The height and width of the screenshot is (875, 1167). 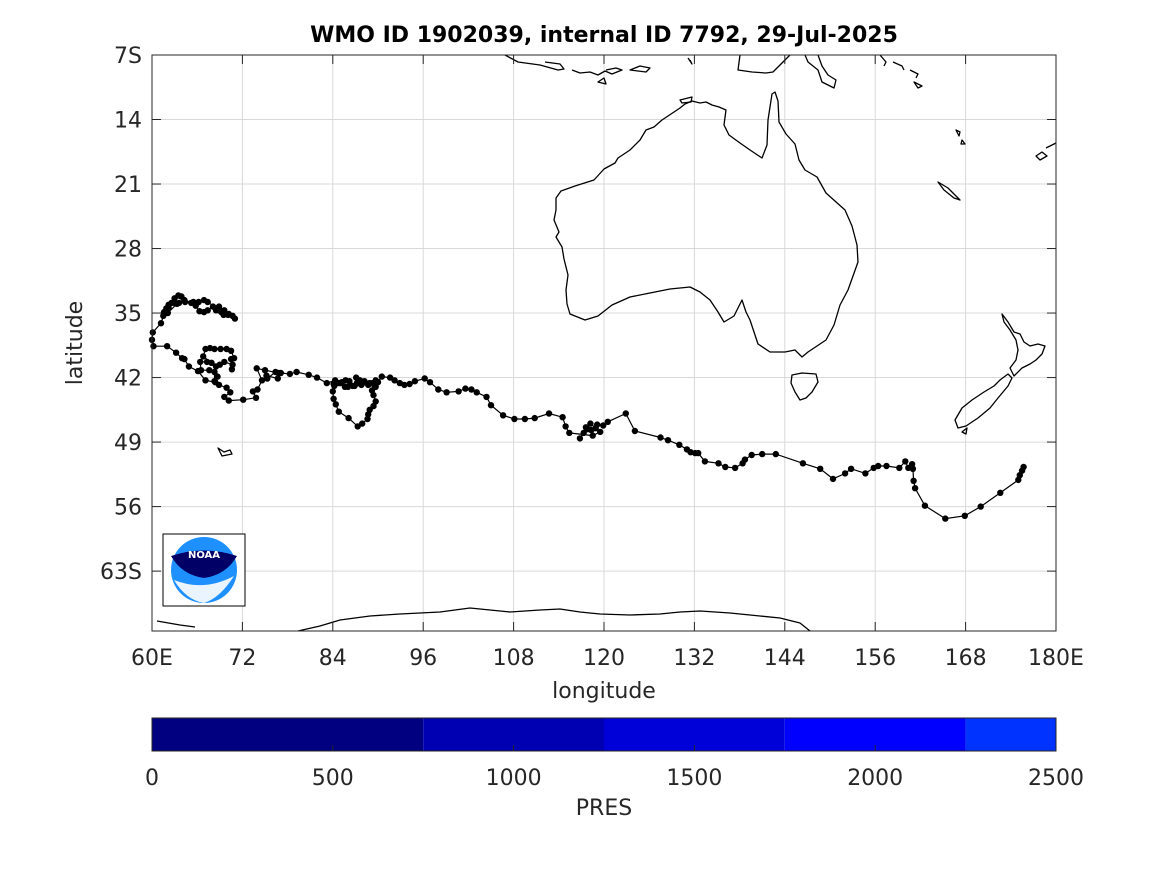 What do you see at coordinates (128, 508) in the screenshot?
I see `y-tick-label: 56` at bounding box center [128, 508].